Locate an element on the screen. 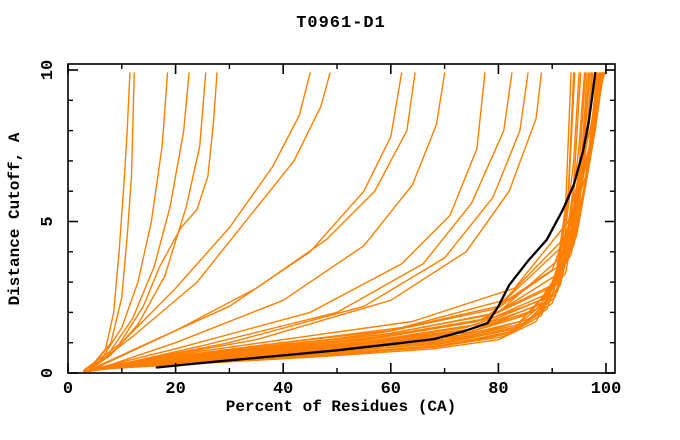 The image size is (680, 440). x-tick-label: 60 is located at coordinates (391, 389).